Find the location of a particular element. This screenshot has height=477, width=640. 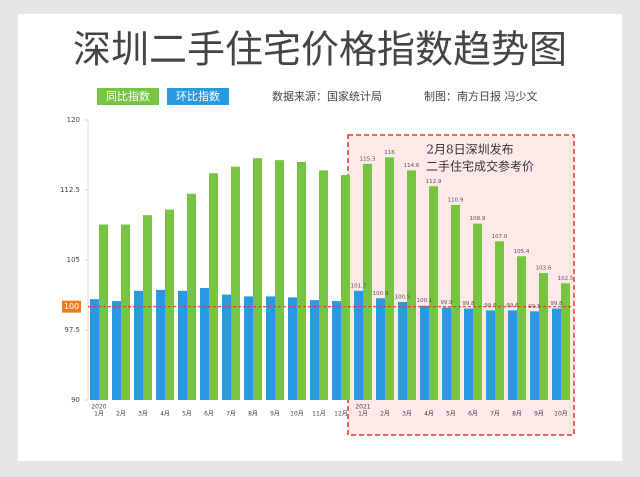

data-label: 100.1 is located at coordinates (425, 301).